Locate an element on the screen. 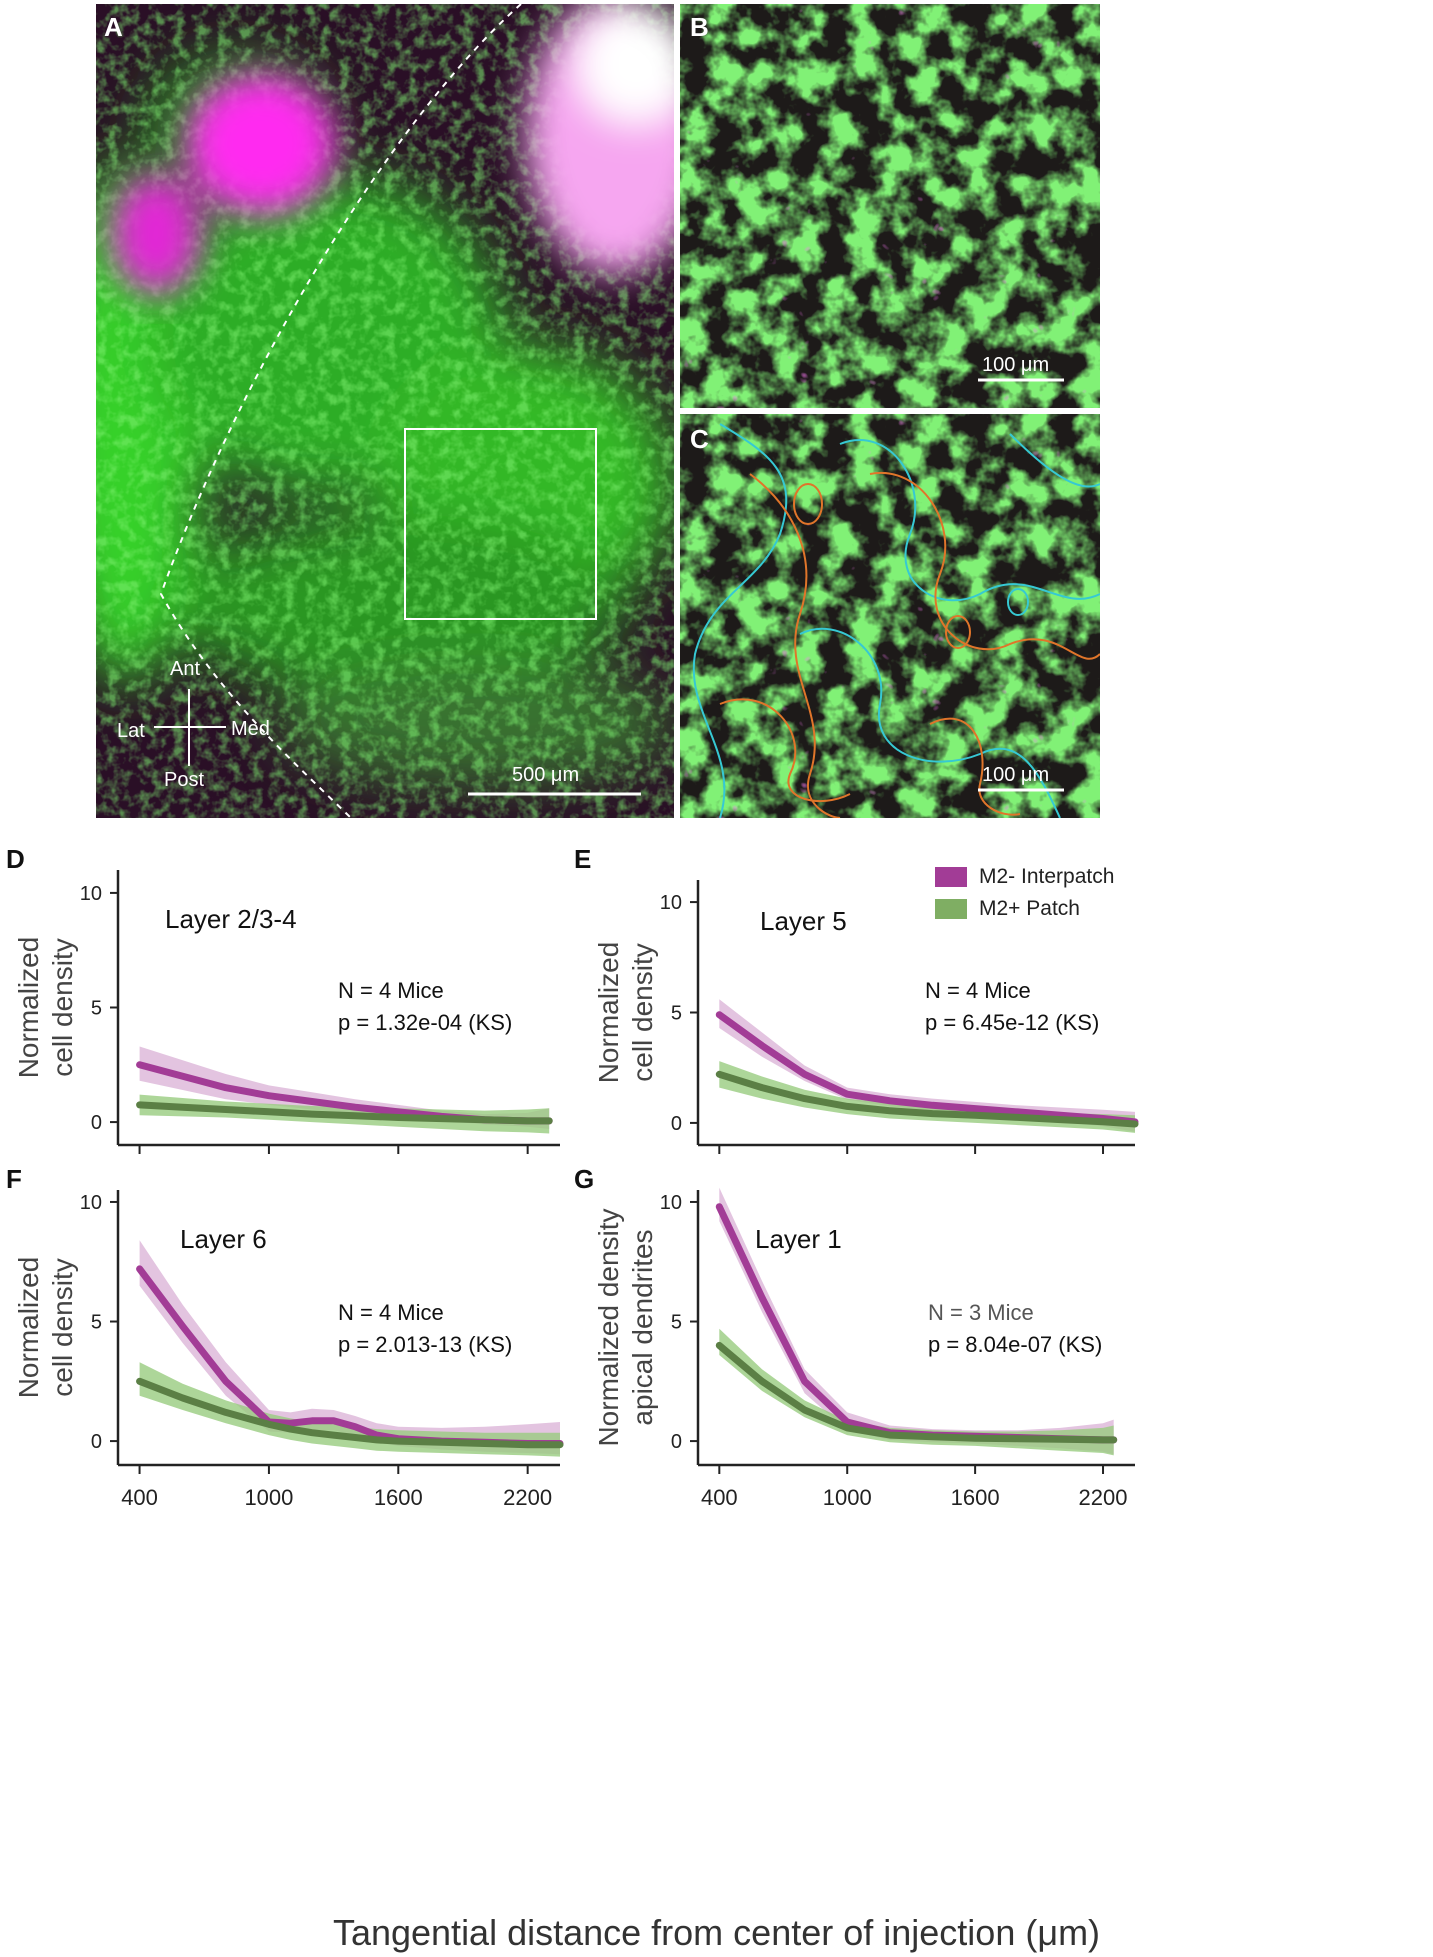 This screenshot has width=1433, height=1957. panel-letter-c: C is located at coordinates (699, 439).